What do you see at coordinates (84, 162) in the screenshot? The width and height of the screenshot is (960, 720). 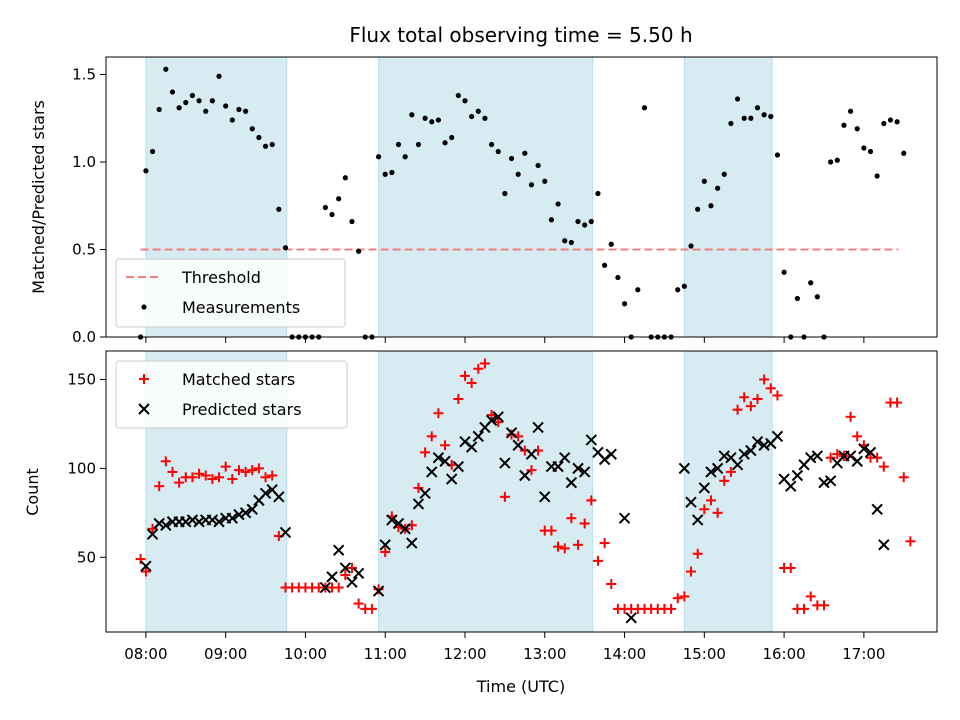 I see `top-y-tick-label: 1.0` at bounding box center [84, 162].